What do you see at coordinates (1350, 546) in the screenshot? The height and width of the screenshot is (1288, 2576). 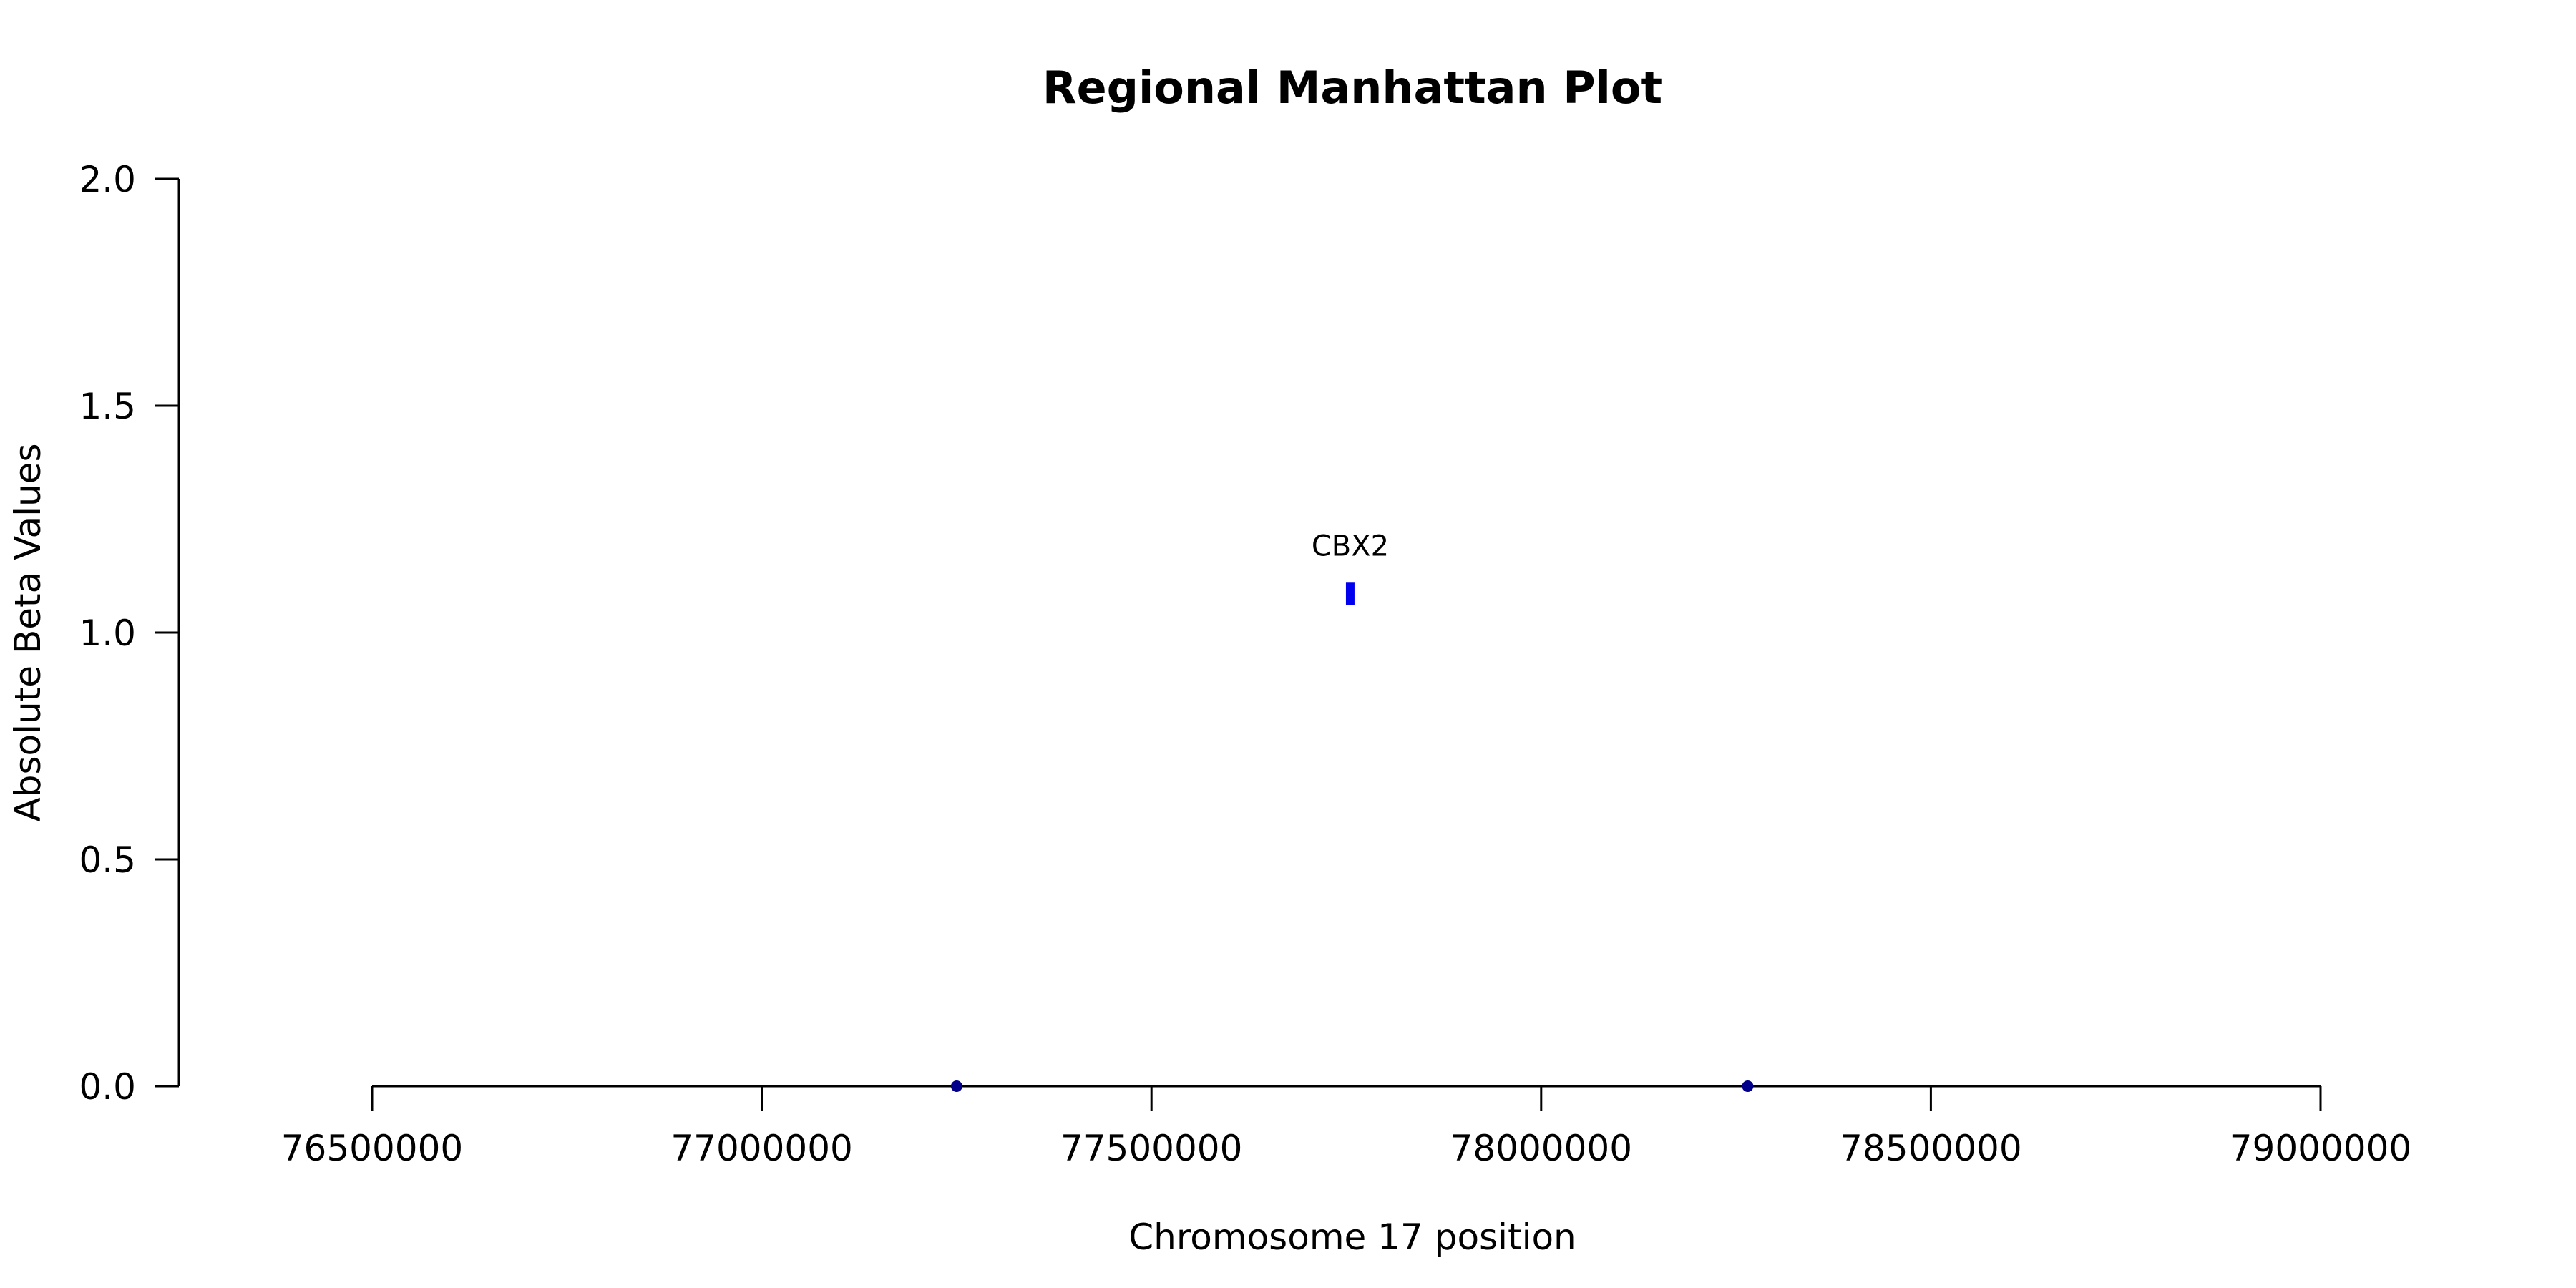 I see `region-label: CBX2` at bounding box center [1350, 546].